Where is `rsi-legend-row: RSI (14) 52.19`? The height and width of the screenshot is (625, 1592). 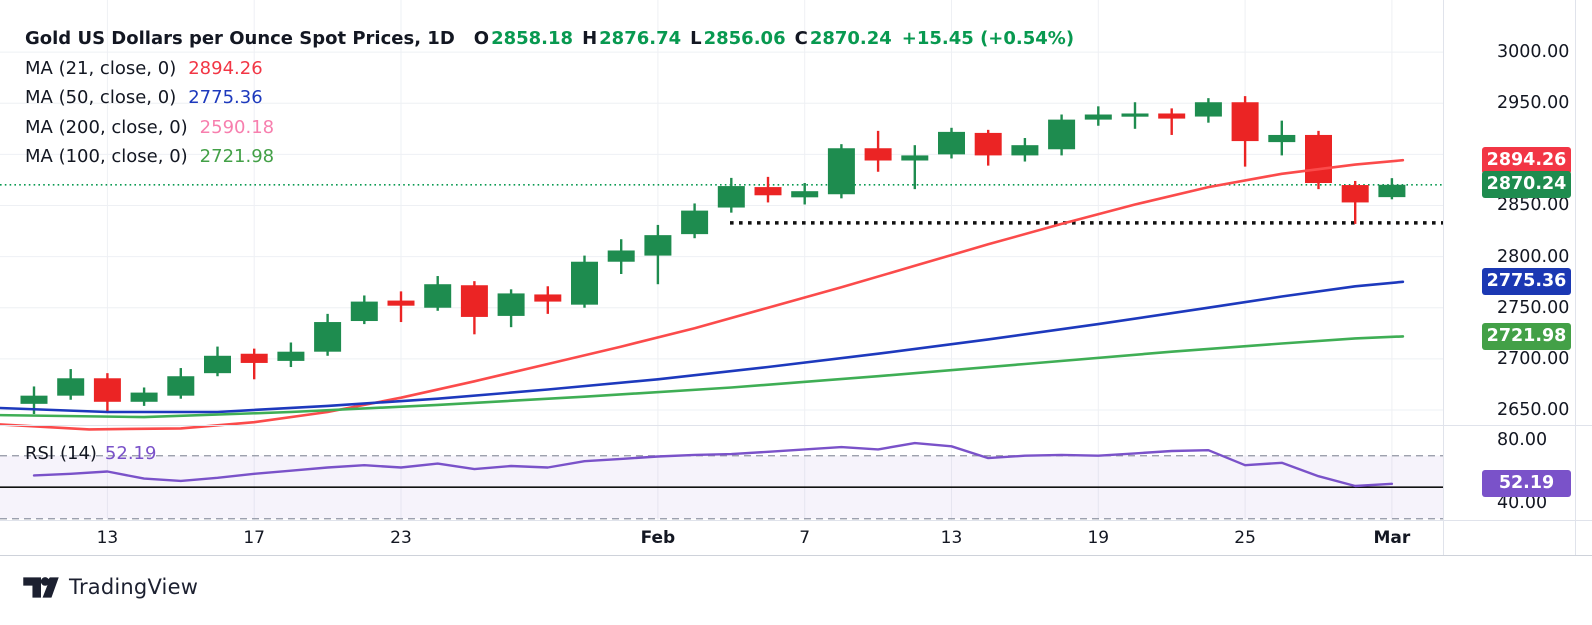
rsi-legend-row: RSI (14) 52.19 is located at coordinates (90, 453).